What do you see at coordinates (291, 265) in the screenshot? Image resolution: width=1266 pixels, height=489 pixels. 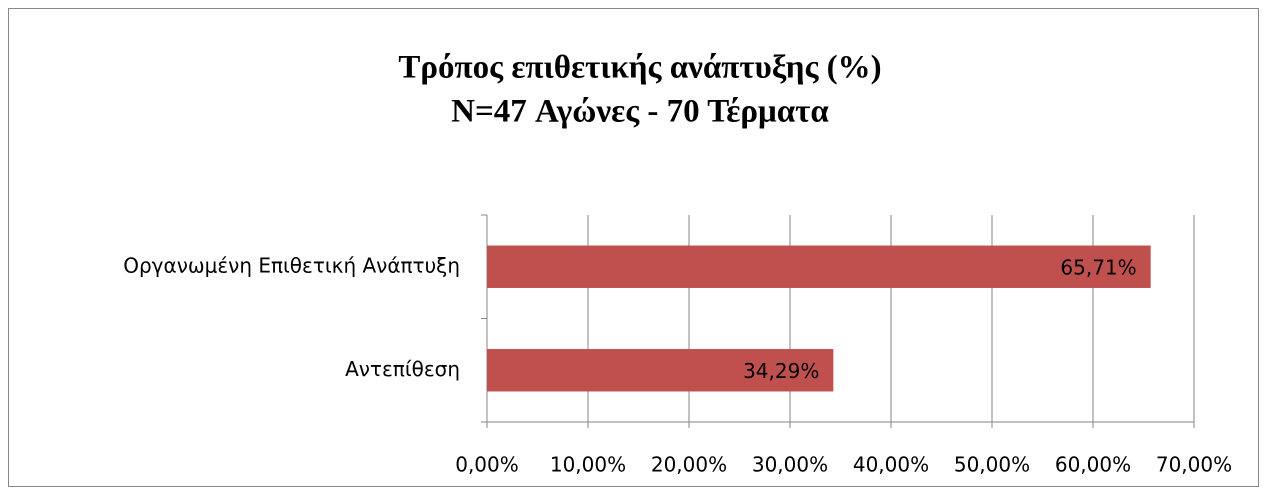 I see `y-tick-label: Οργανωμένη Επιθετική Ανάπτυξη` at bounding box center [291, 265].